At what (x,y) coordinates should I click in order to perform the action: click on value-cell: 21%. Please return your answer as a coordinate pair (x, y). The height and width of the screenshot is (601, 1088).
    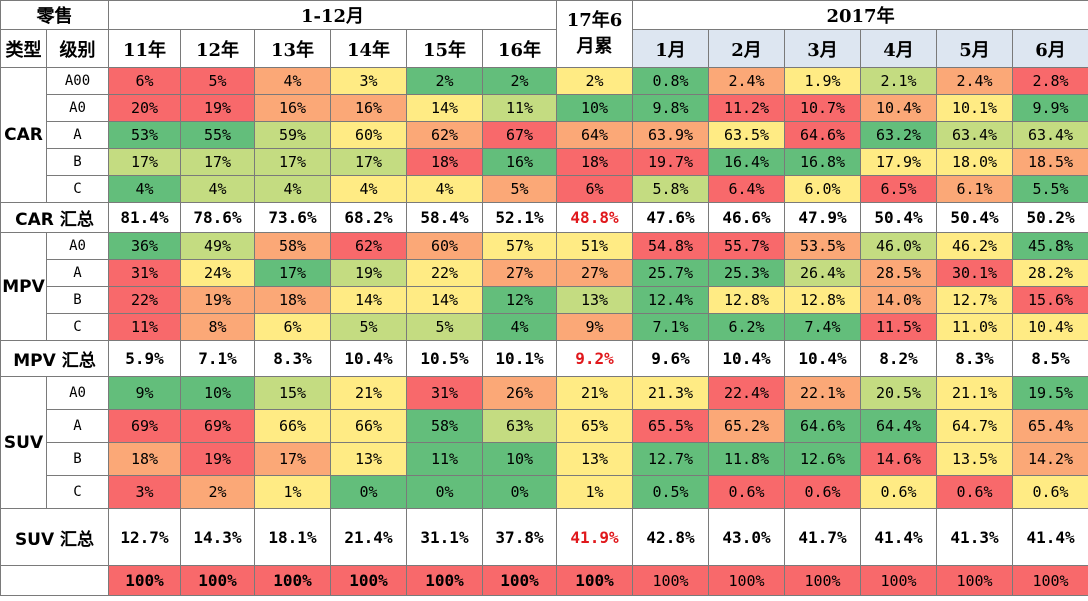
    Looking at the image, I should click on (368, 393).